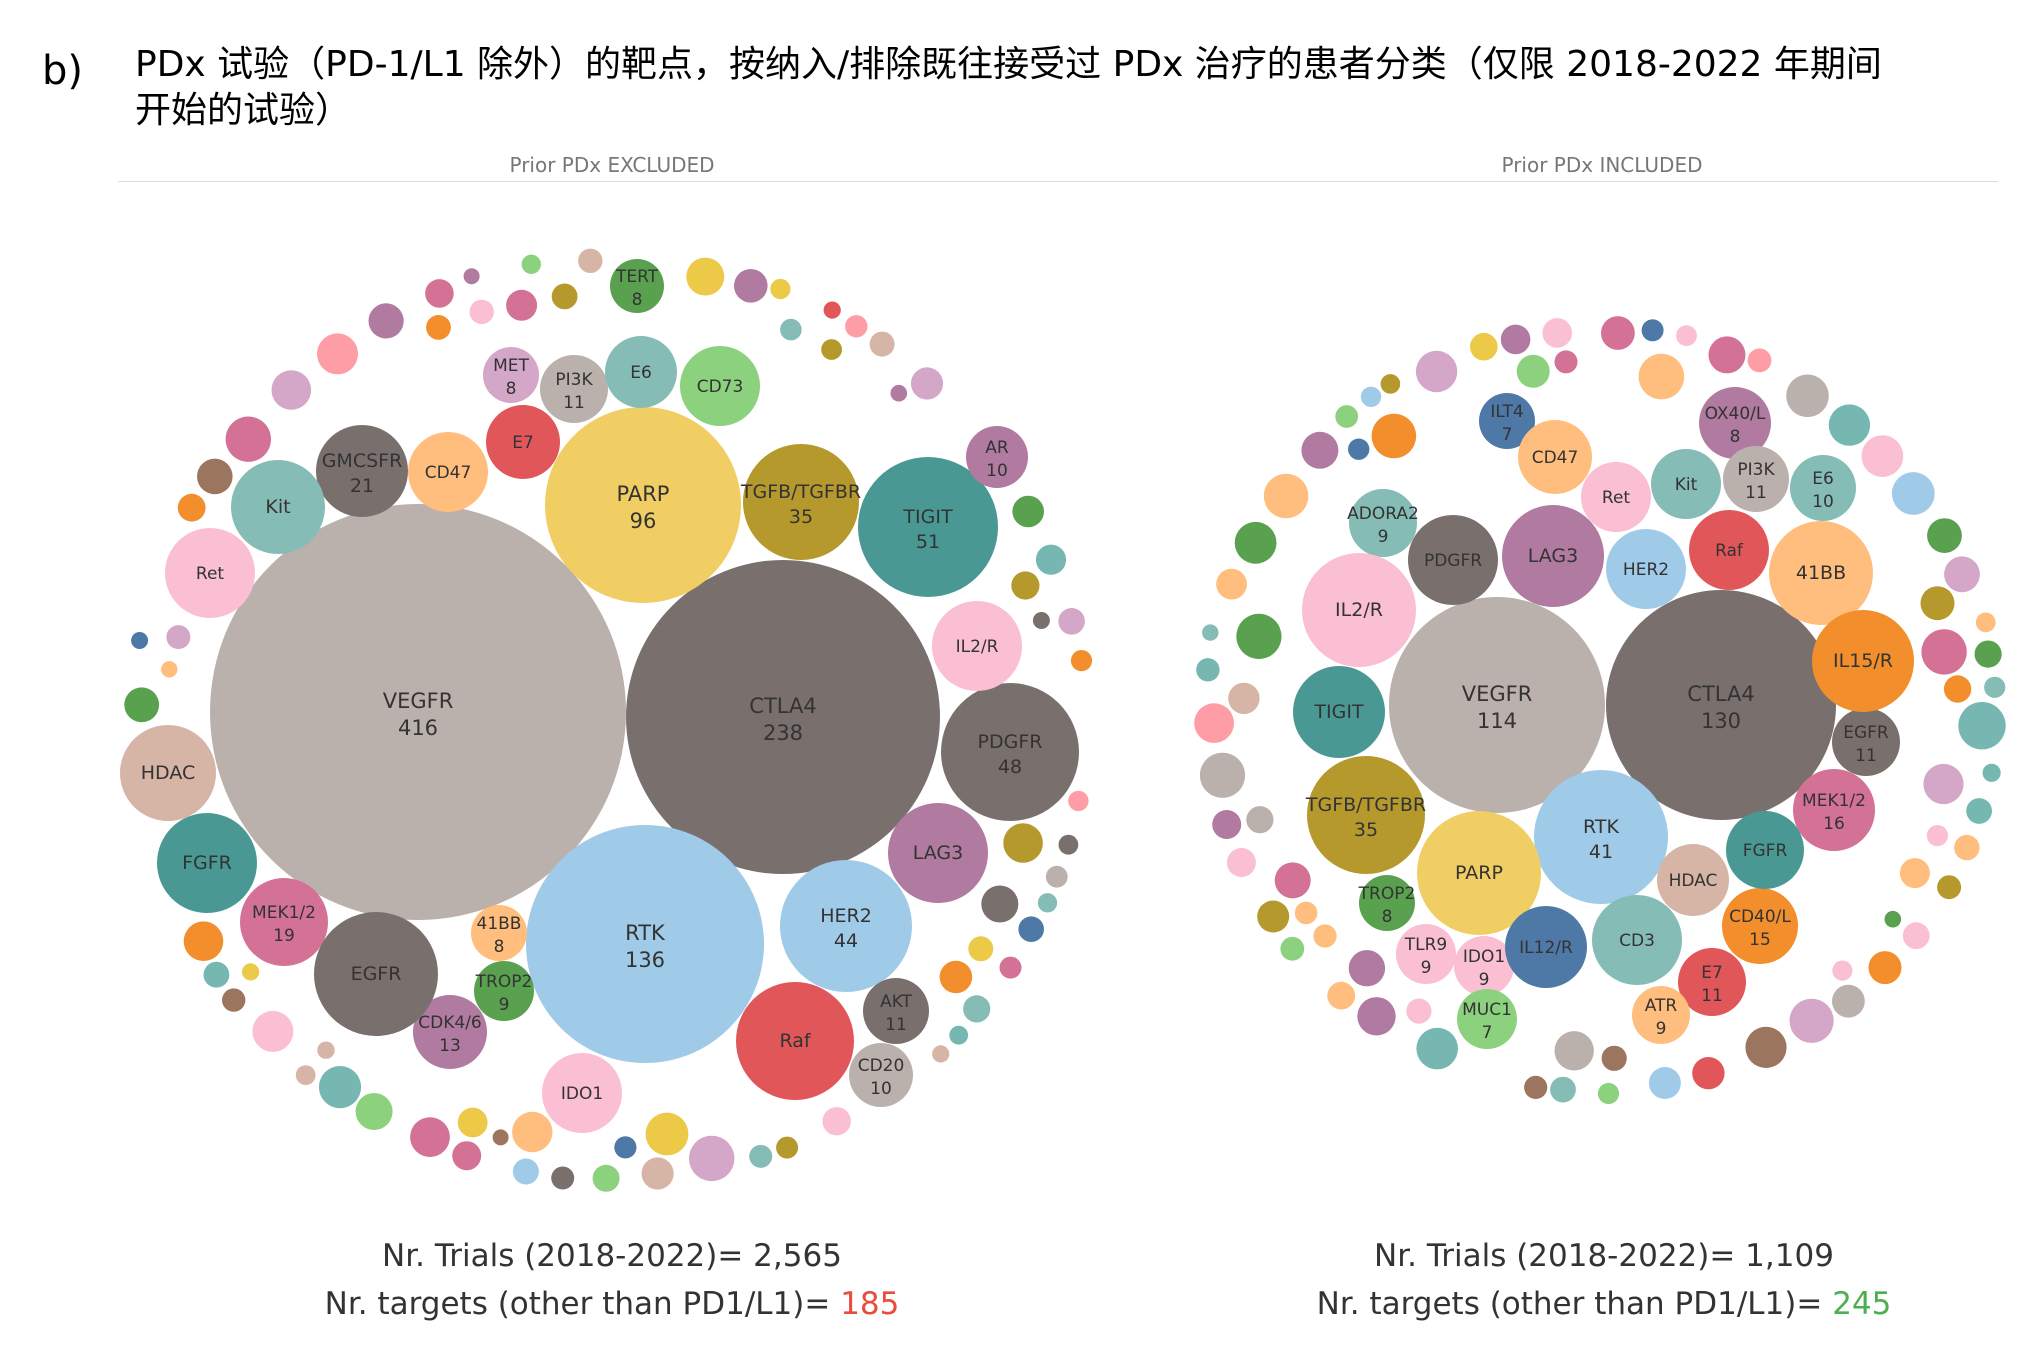 The image size is (2037, 1346). Describe the element at coordinates (720, 387) in the screenshot. I see `bubble-label-0-30: CD73` at that location.